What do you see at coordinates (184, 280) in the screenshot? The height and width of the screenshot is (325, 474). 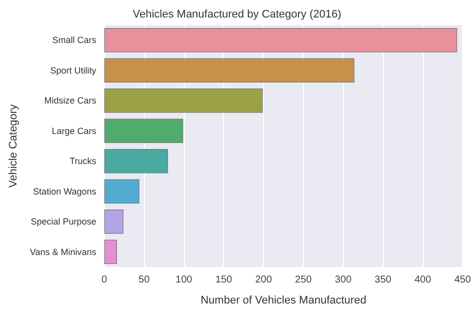 I see `x-tick-label: 100` at bounding box center [184, 280].